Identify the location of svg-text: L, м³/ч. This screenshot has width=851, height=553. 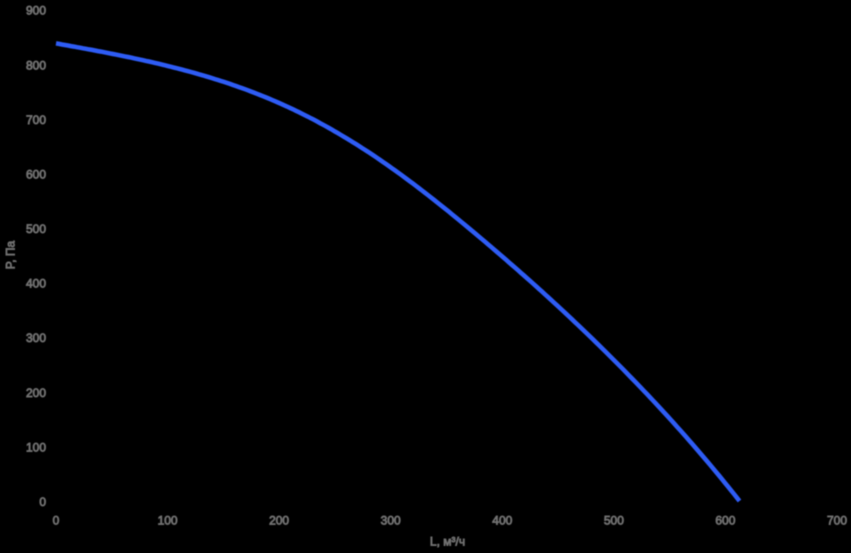
(447, 541).